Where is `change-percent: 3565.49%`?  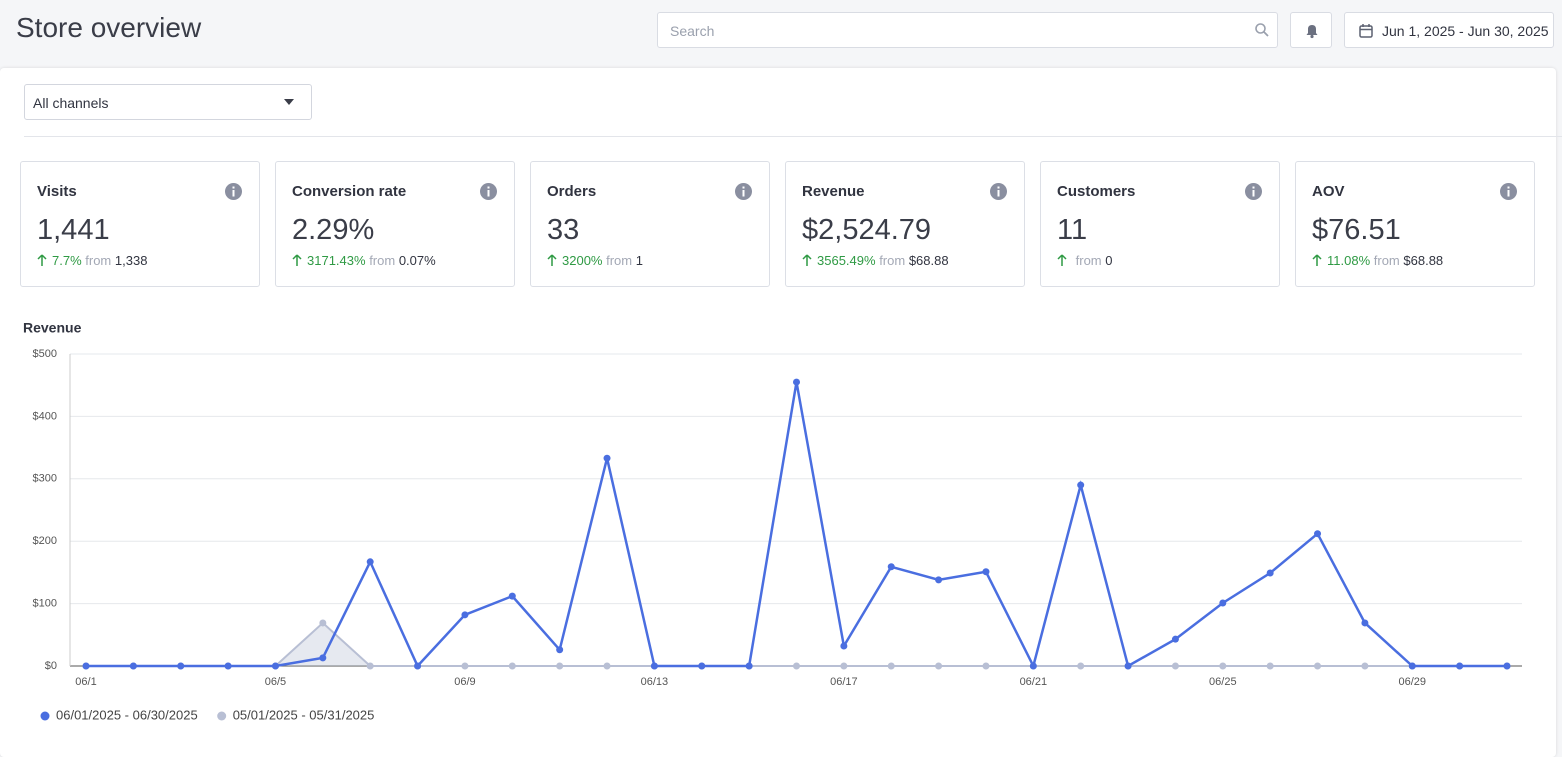
change-percent: 3565.49% is located at coordinates (846, 260).